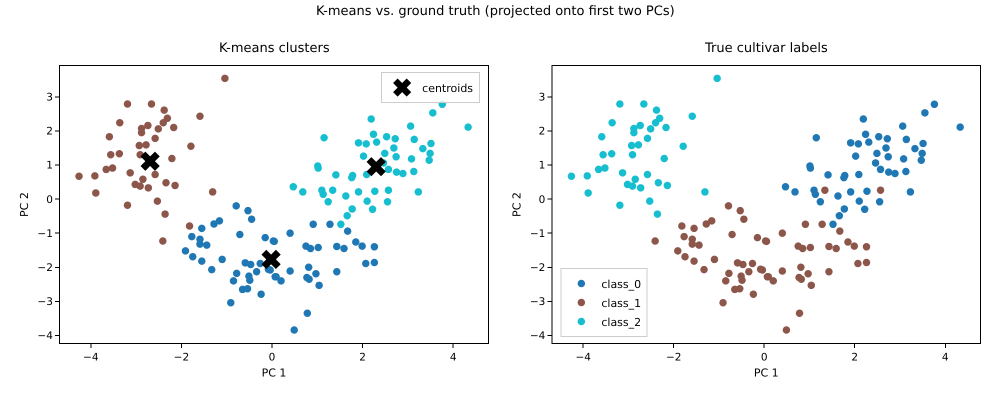 This screenshot has width=990, height=396. Describe the element at coordinates (91, 358) in the screenshot. I see `x-tick-label: −4` at that location.